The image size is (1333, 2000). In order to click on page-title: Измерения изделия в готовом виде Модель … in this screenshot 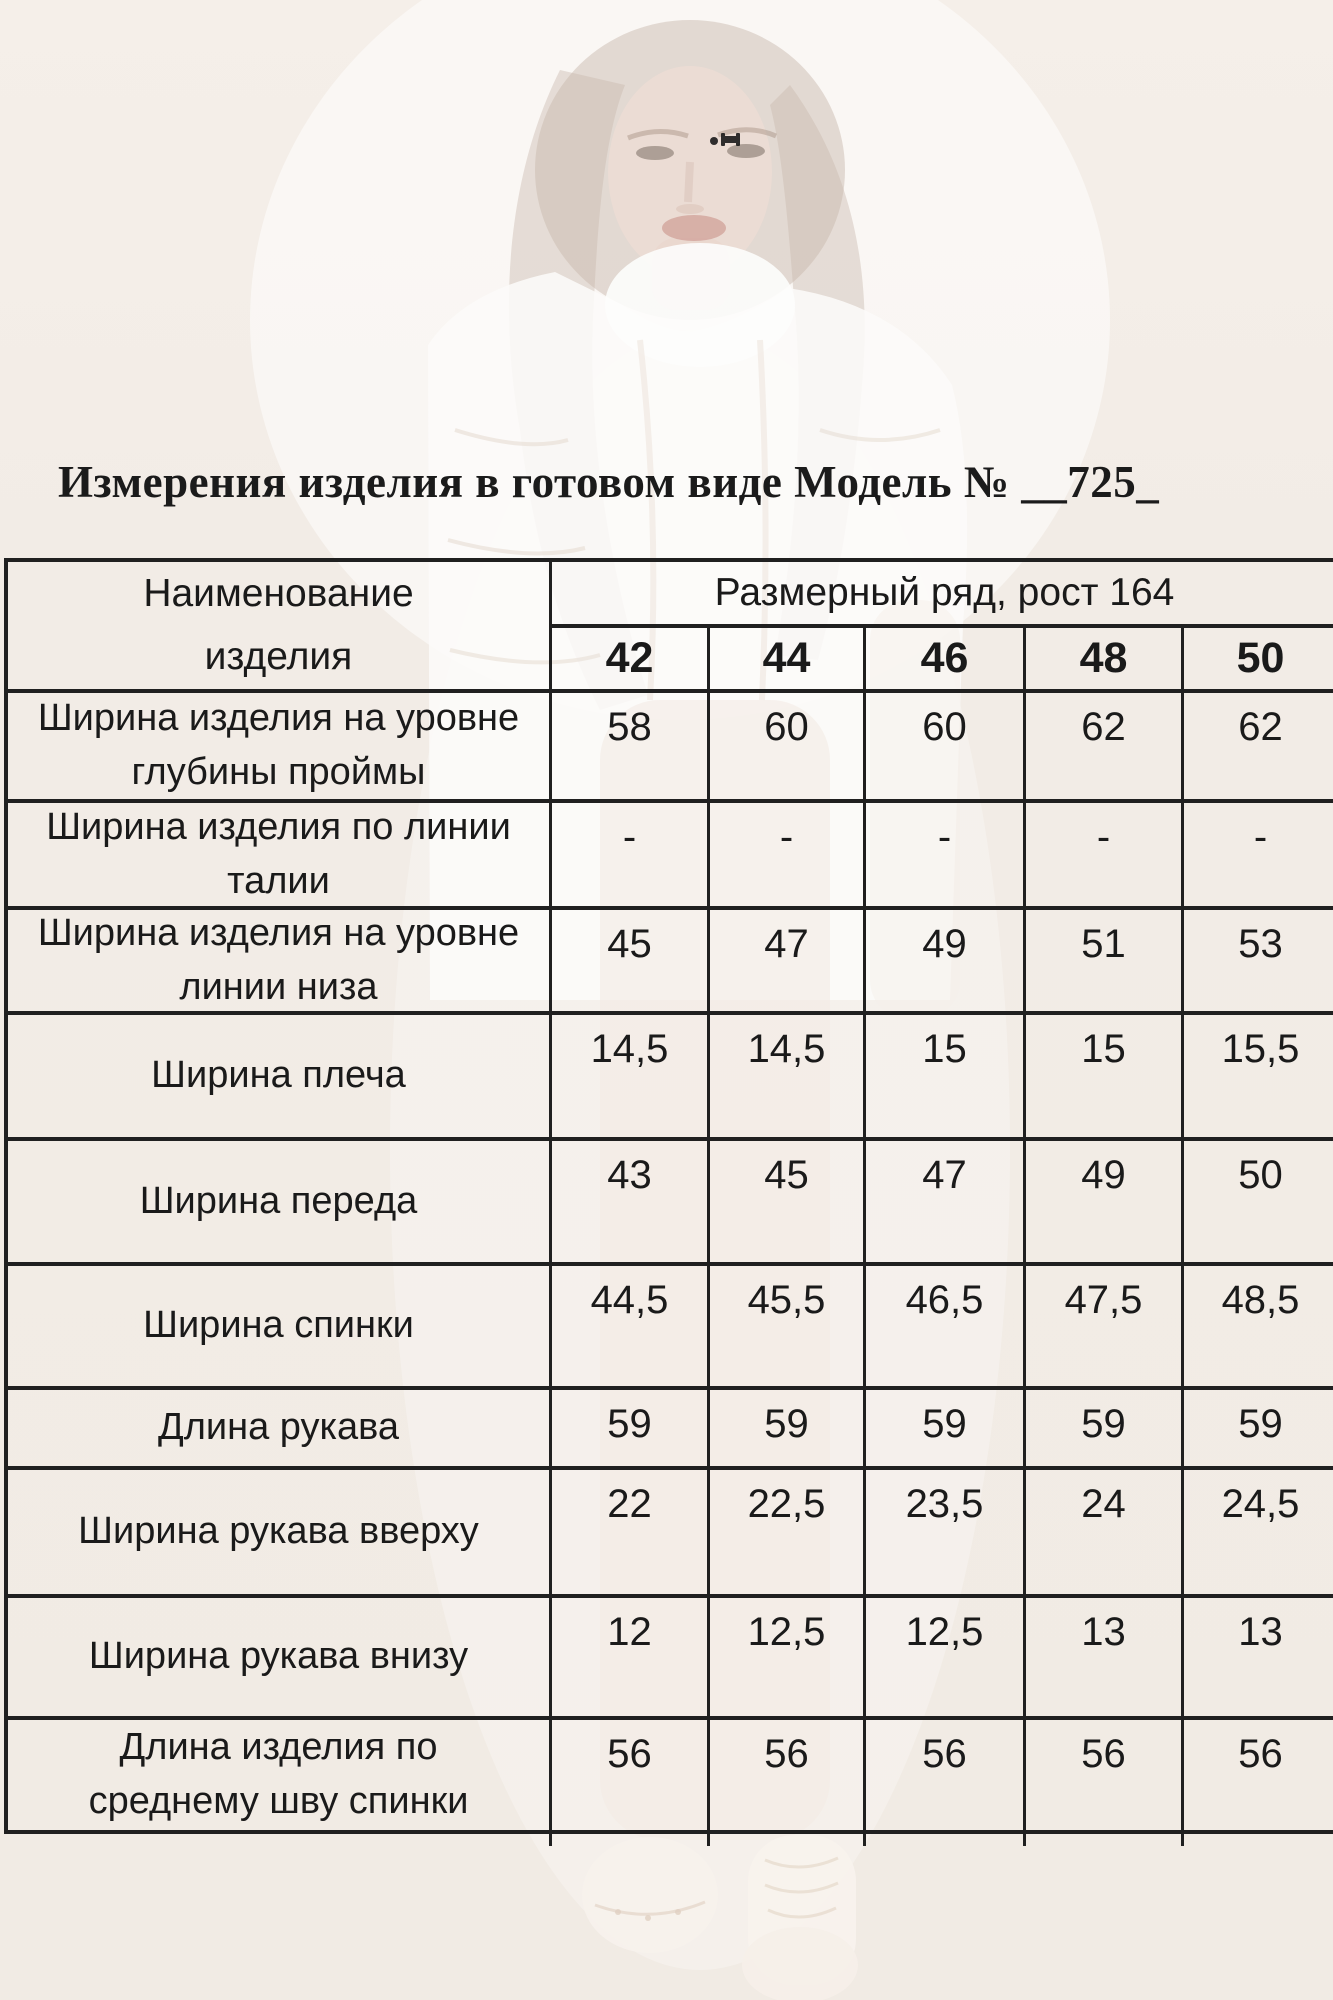, I will do `click(609, 482)`.